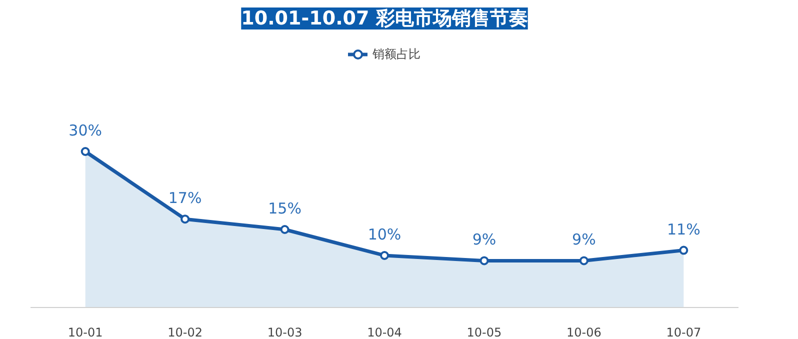  I want to click on legend-label: 销额占比, so click(396, 54).